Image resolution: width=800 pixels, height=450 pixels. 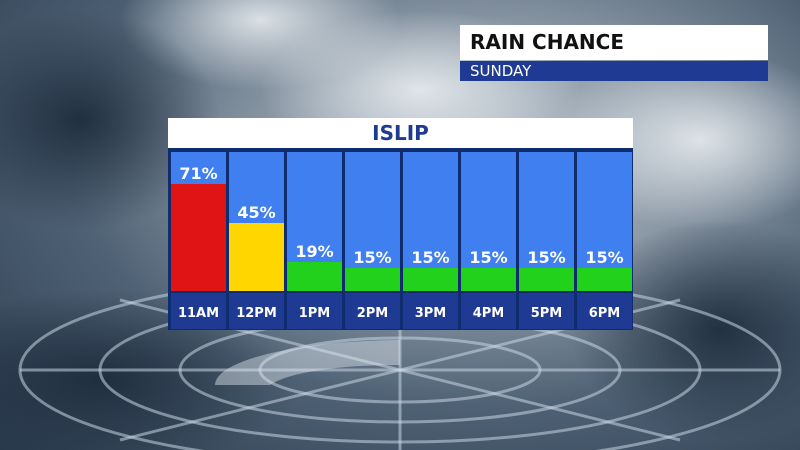 I want to click on data-label: 19%, so click(x=314, y=251).